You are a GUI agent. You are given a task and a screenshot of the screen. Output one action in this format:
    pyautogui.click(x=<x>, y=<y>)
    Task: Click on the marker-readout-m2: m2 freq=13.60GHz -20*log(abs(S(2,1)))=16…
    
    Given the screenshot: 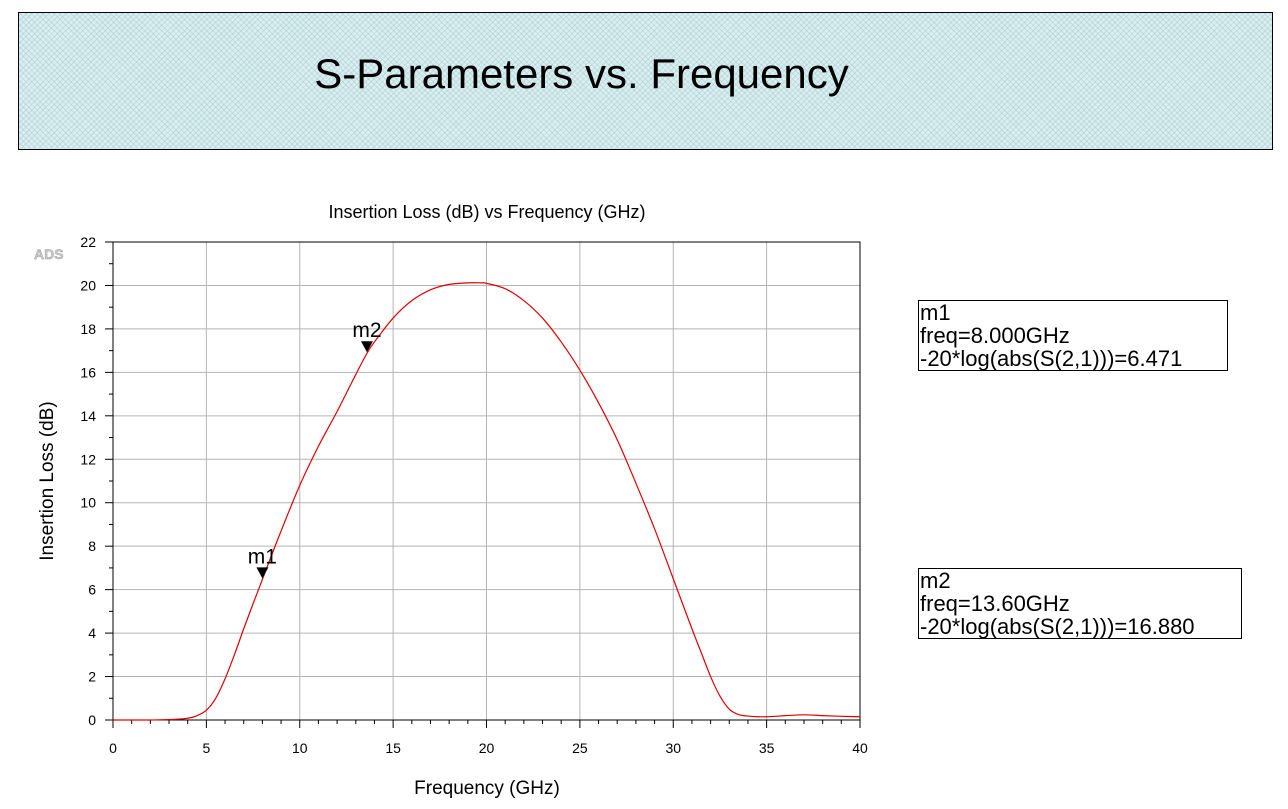 What is the action you would take?
    pyautogui.click(x=1080, y=603)
    